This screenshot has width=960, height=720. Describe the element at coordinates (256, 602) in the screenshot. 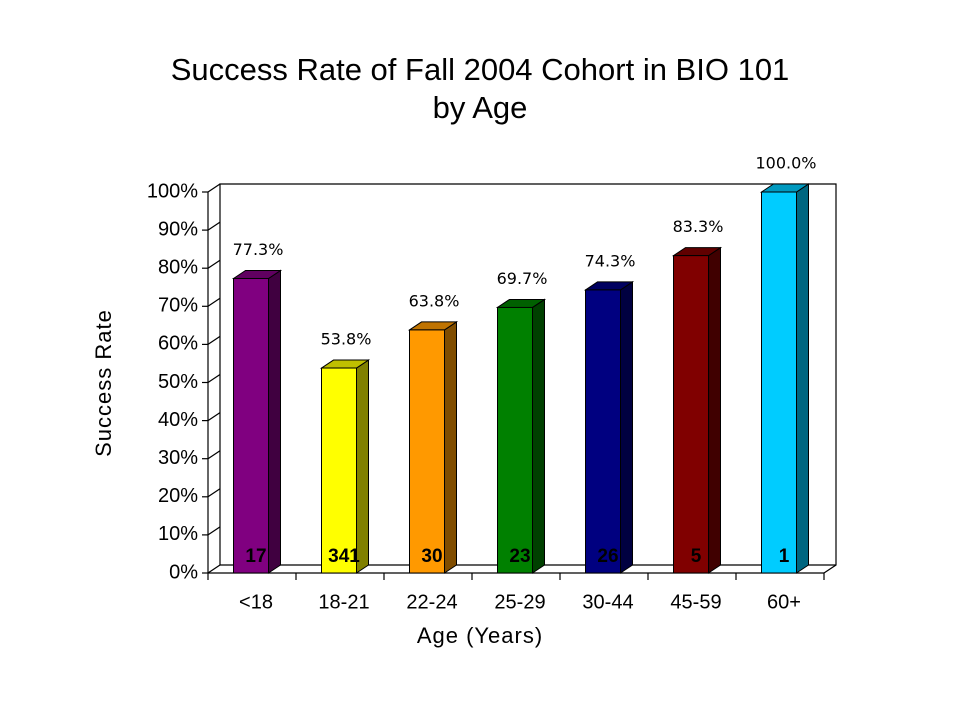

I see `x-tick-label: <18` at that location.